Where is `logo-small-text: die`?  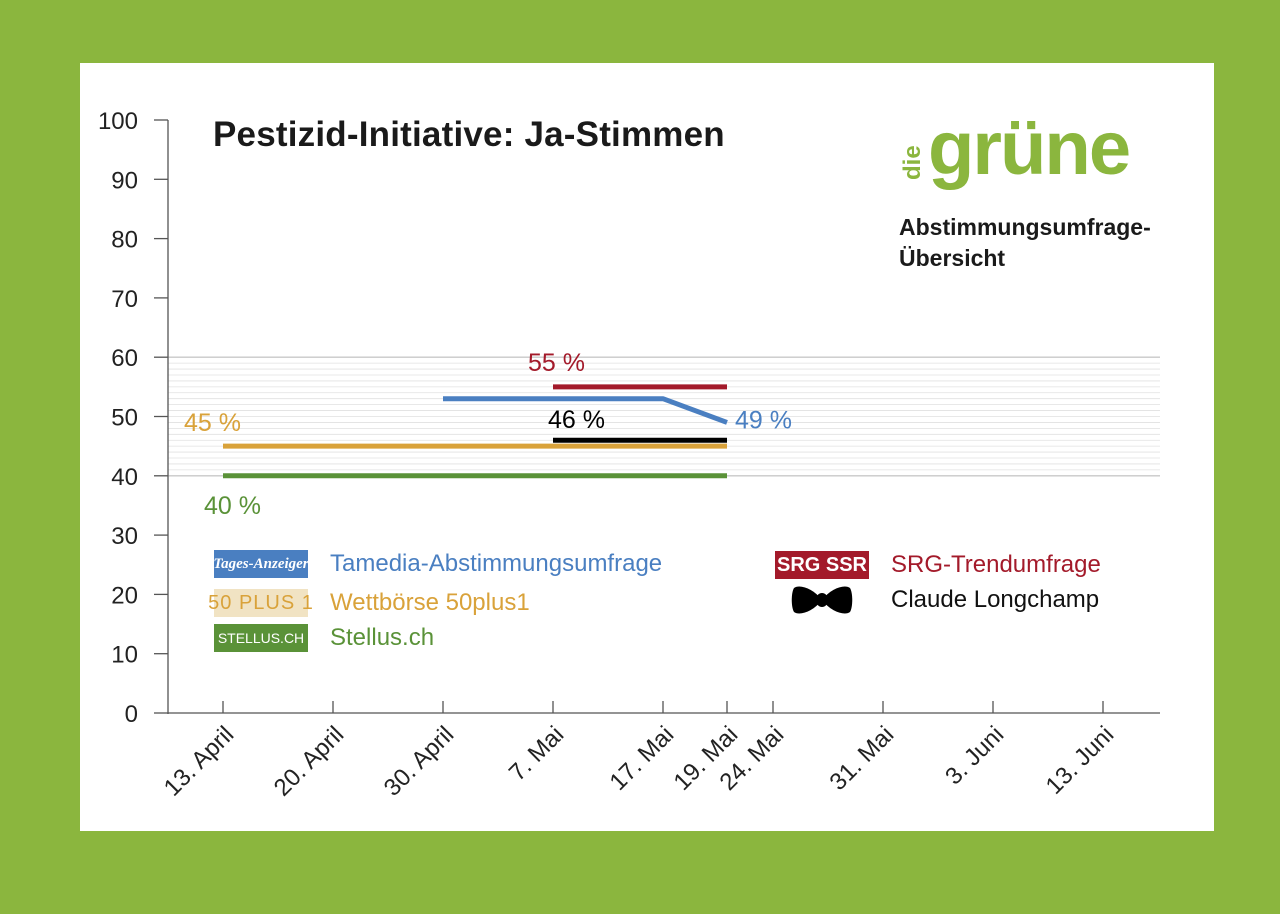
logo-small-text: die is located at coordinates (912, 162).